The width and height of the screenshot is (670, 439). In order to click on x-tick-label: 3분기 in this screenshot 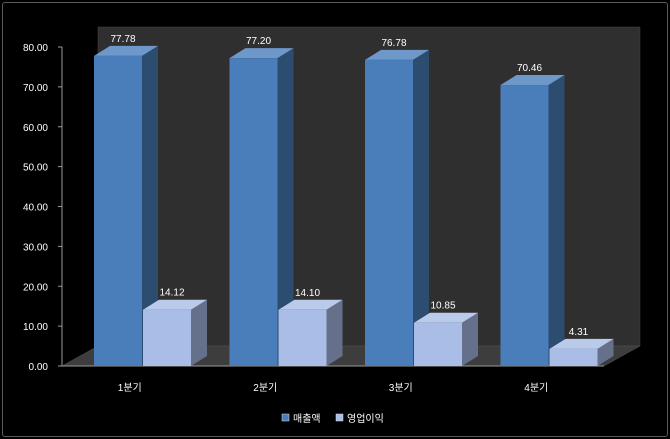, I will do `click(401, 388)`.